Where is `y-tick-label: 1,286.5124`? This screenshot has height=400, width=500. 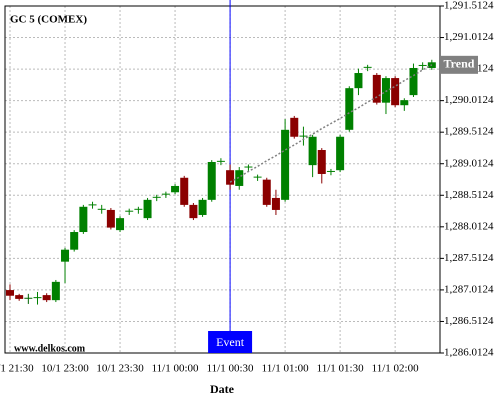 y-tick-label: 1,286.5124 is located at coordinates (469, 321).